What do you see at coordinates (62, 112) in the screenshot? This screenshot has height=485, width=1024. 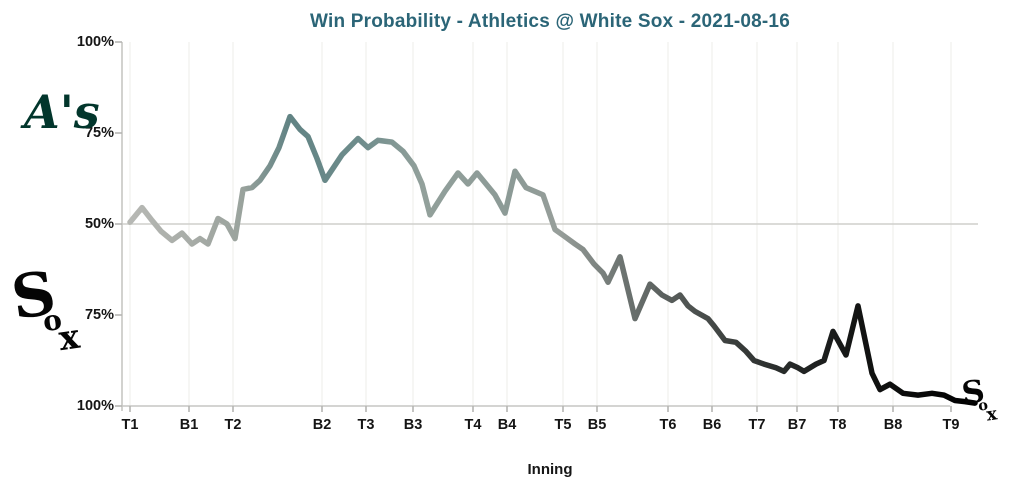 I see `athletics-logo-text: A's` at bounding box center [62, 112].